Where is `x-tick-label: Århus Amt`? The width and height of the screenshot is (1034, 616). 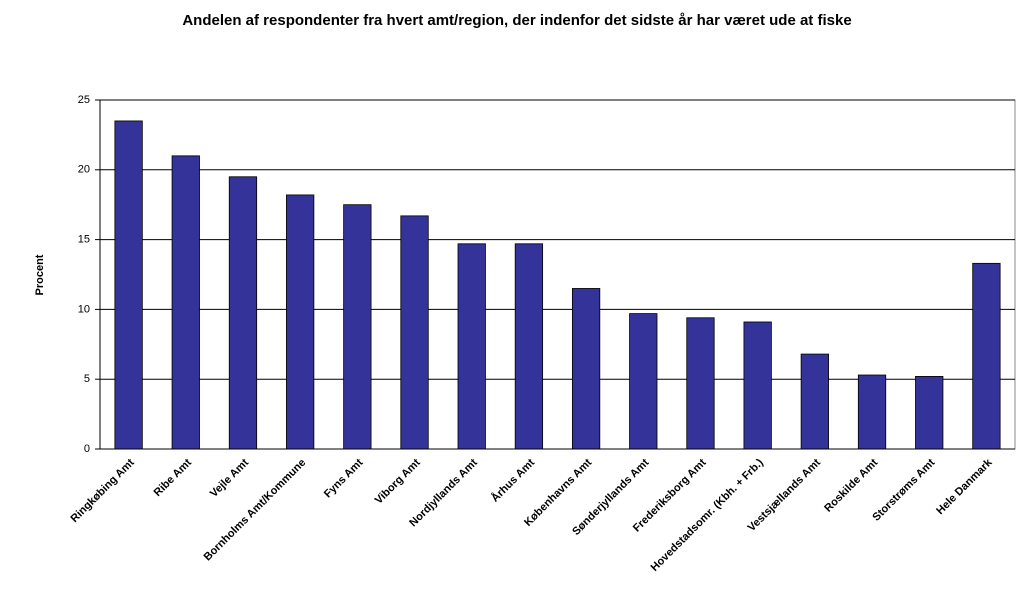
x-tick-label: Århus Amt is located at coordinates (512, 480).